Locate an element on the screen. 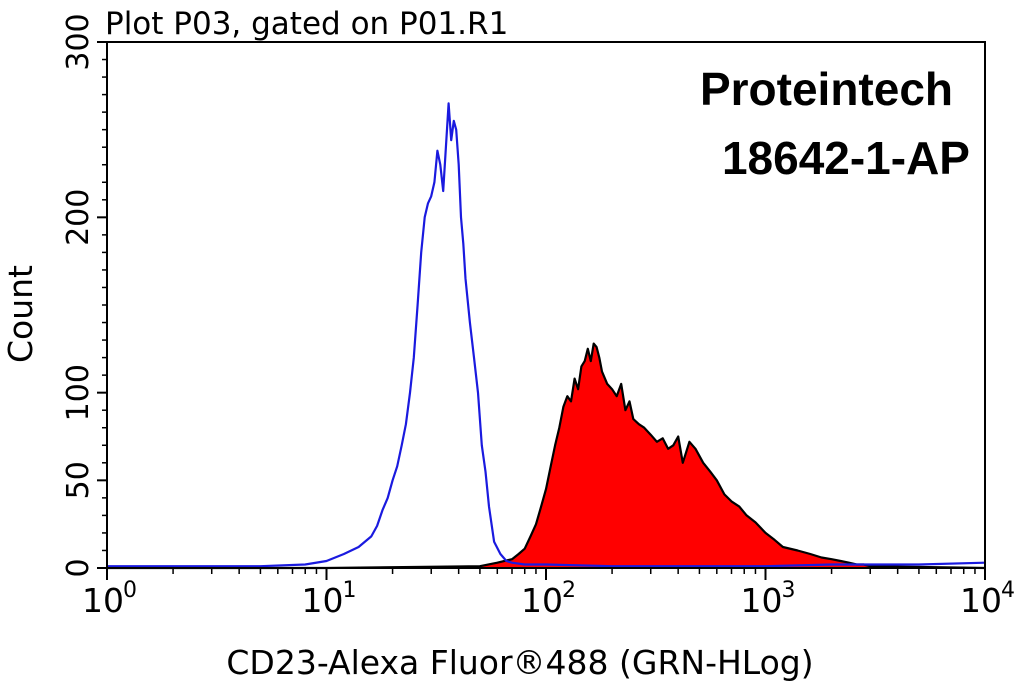  x-tick-exponent: 4 is located at coordinates (1008, 590).